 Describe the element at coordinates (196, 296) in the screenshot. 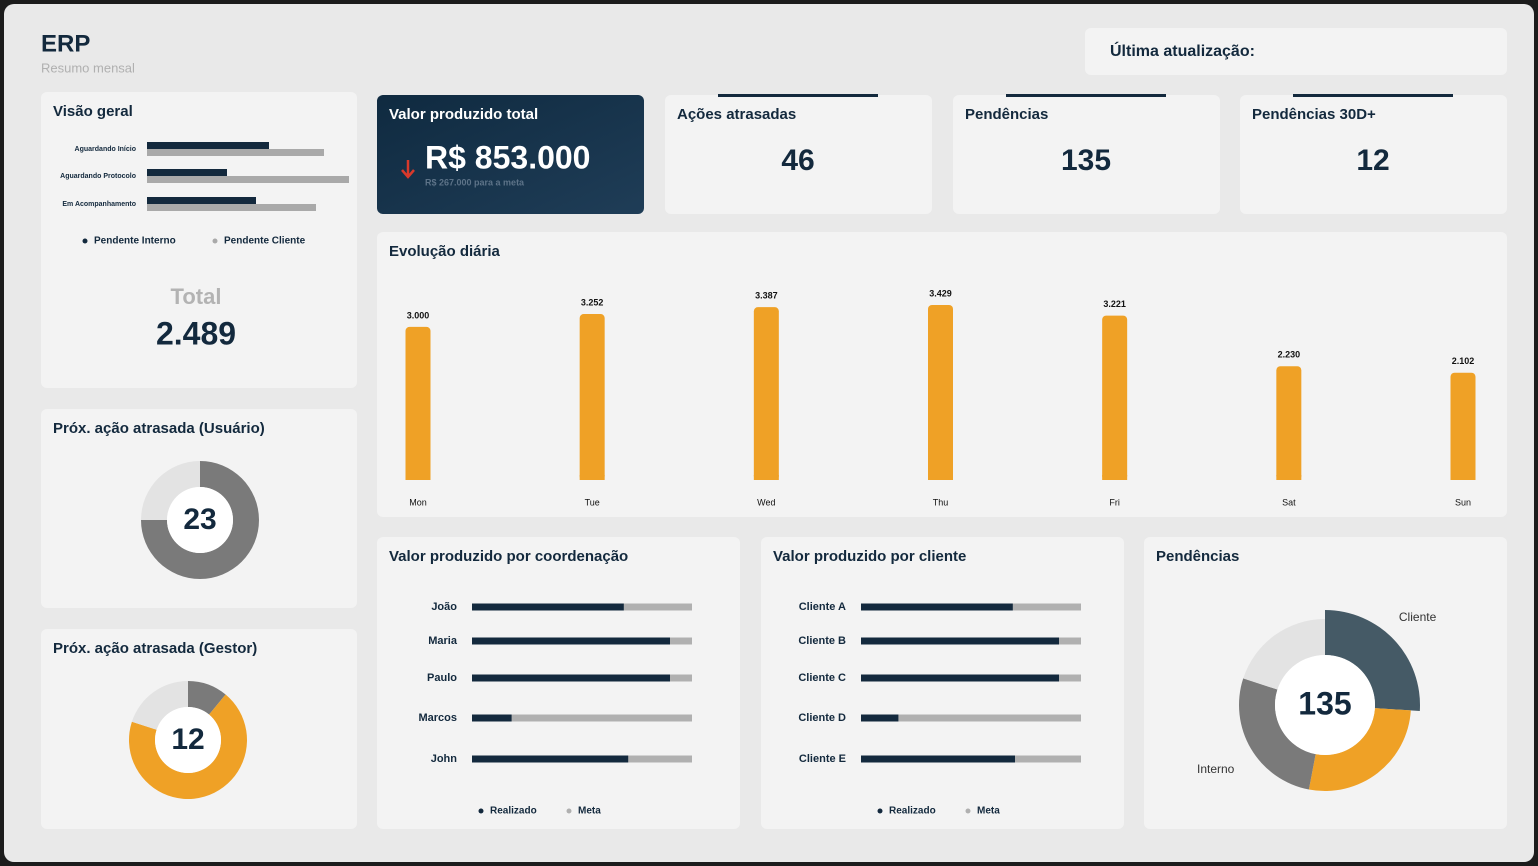

I see `total-label: Total` at that location.